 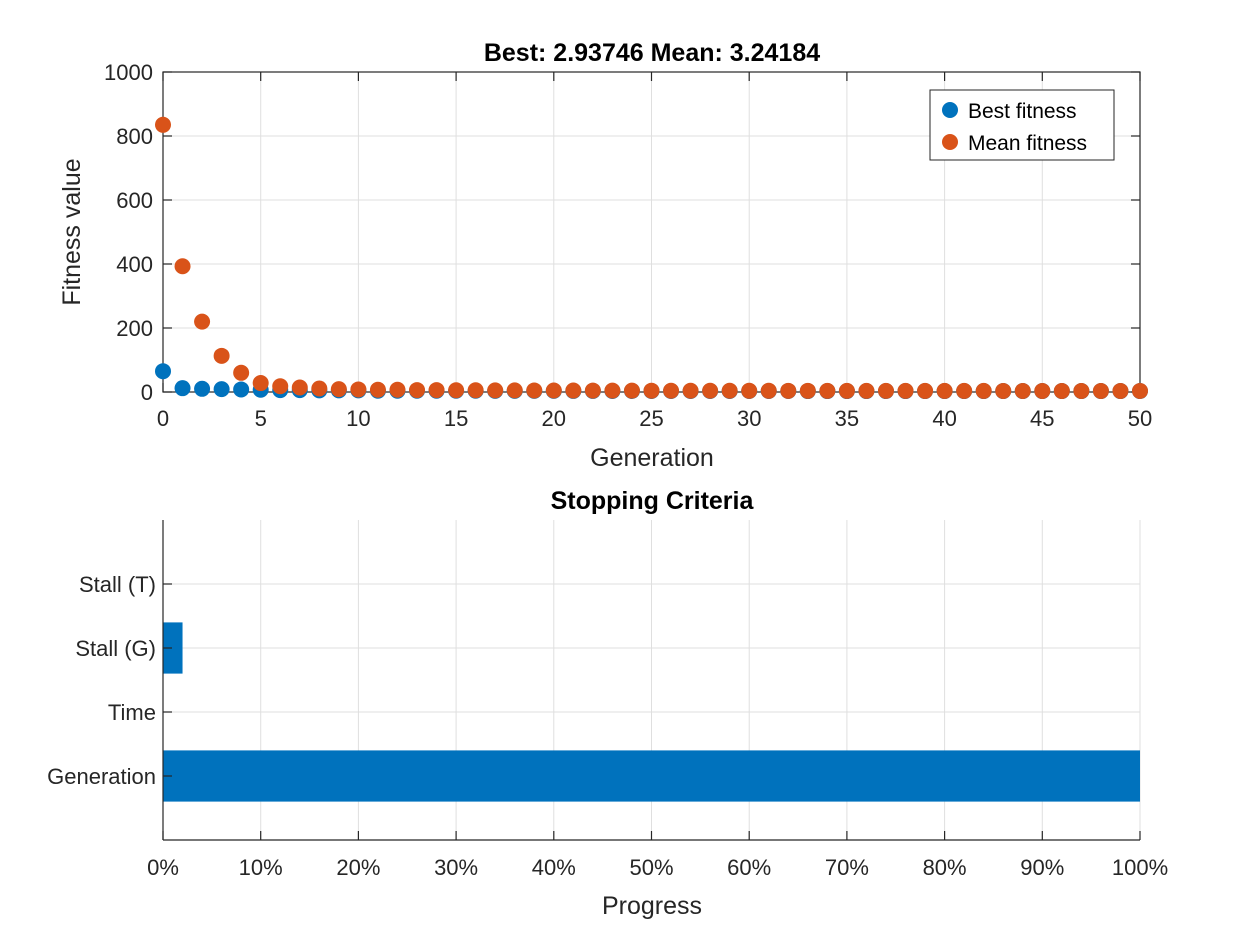 What do you see at coordinates (134, 136) in the screenshot?
I see `y-tick-label: 800` at bounding box center [134, 136].